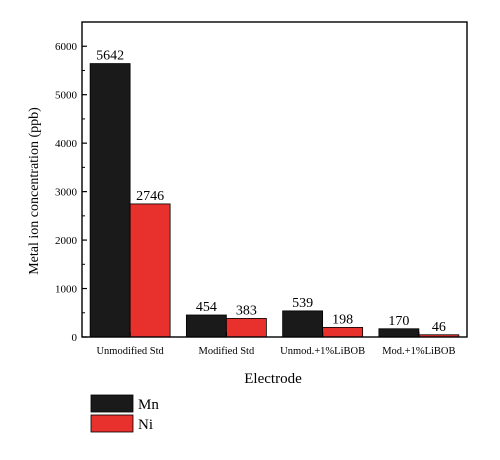 The image size is (500, 460). I want to click on legend-label: Mn, so click(148, 405).